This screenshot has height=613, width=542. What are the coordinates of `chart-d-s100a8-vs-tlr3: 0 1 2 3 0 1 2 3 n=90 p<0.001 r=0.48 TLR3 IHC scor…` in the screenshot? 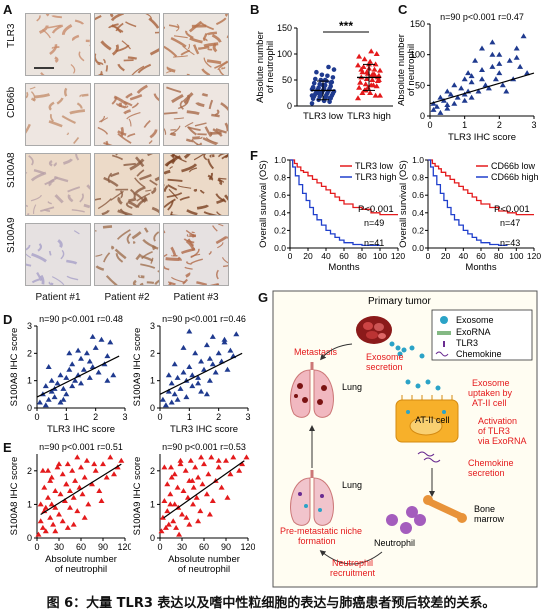 It's located at (68, 374).